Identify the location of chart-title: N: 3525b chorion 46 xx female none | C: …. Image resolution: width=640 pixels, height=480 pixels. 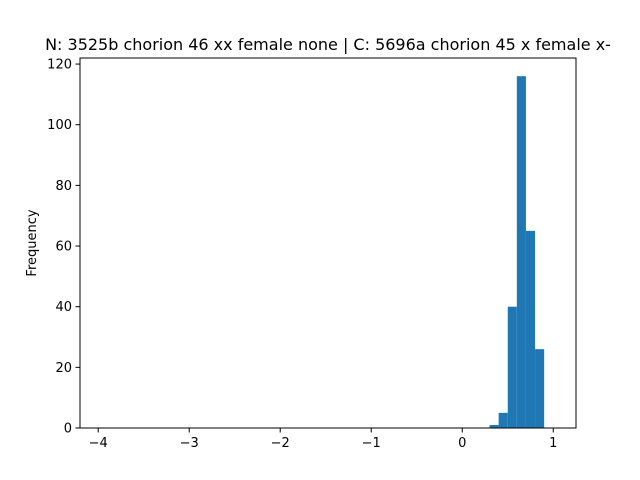
(328, 44).